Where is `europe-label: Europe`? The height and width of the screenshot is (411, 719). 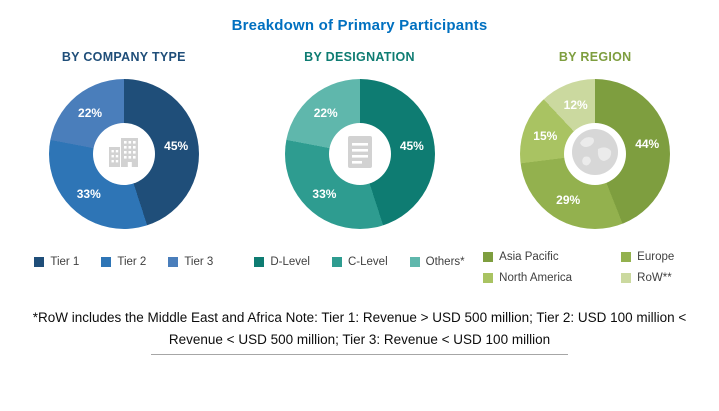
europe-label: Europe is located at coordinates (656, 257).